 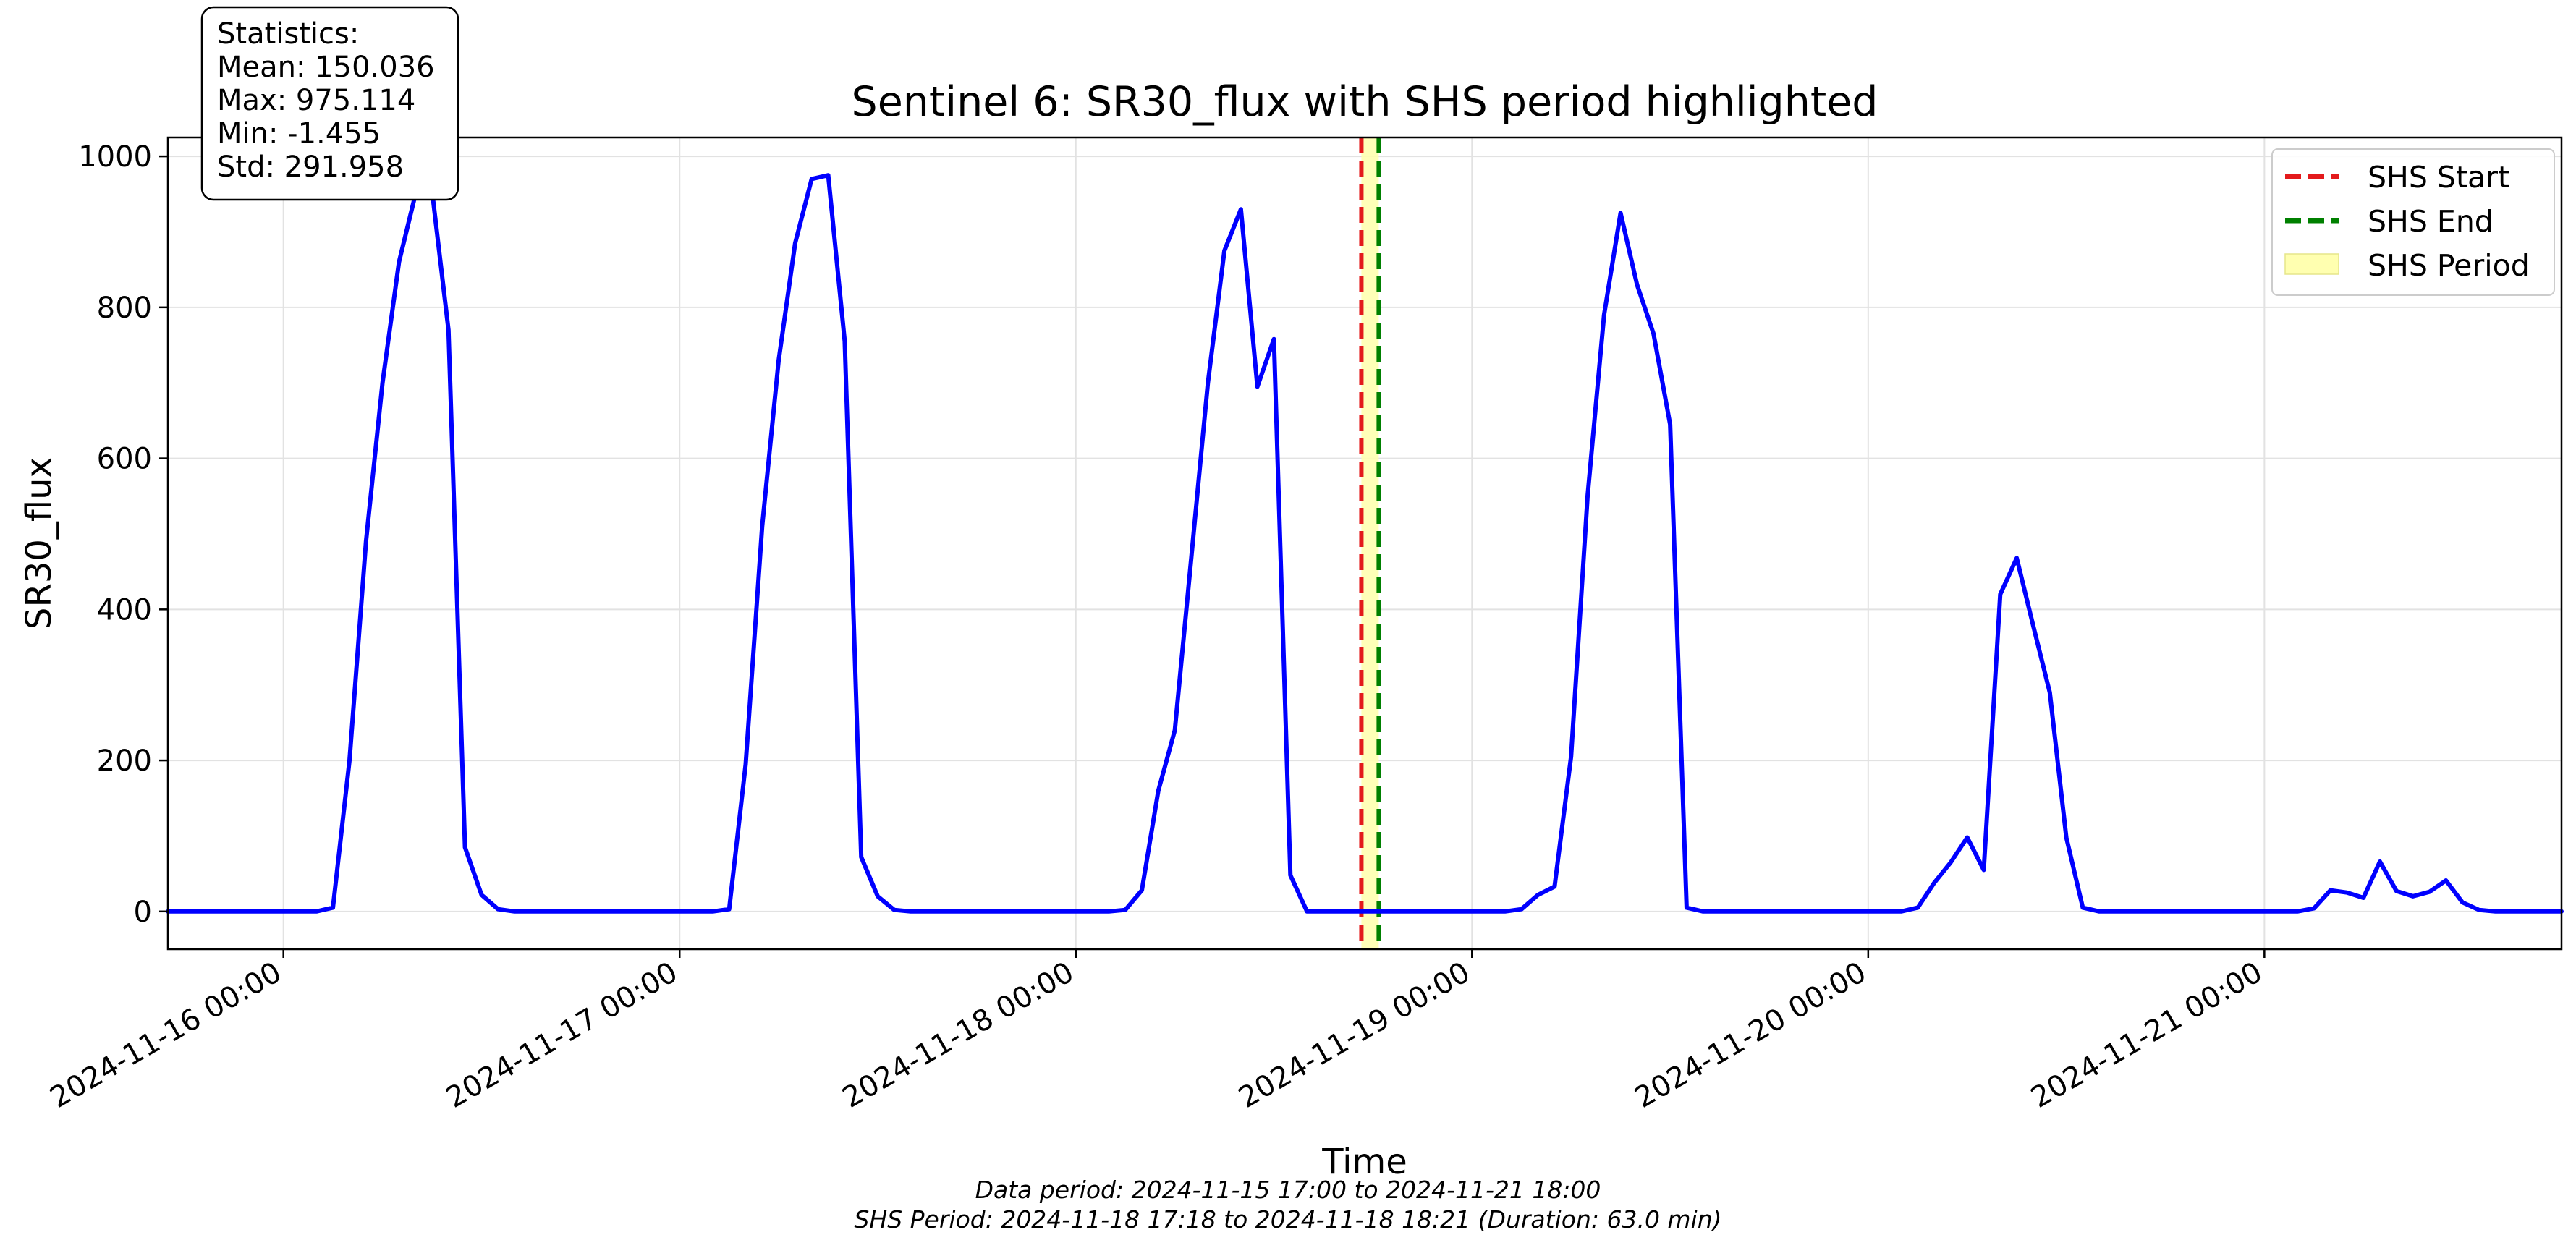 I want to click on shs-period-layer, so click(x=1370, y=543).